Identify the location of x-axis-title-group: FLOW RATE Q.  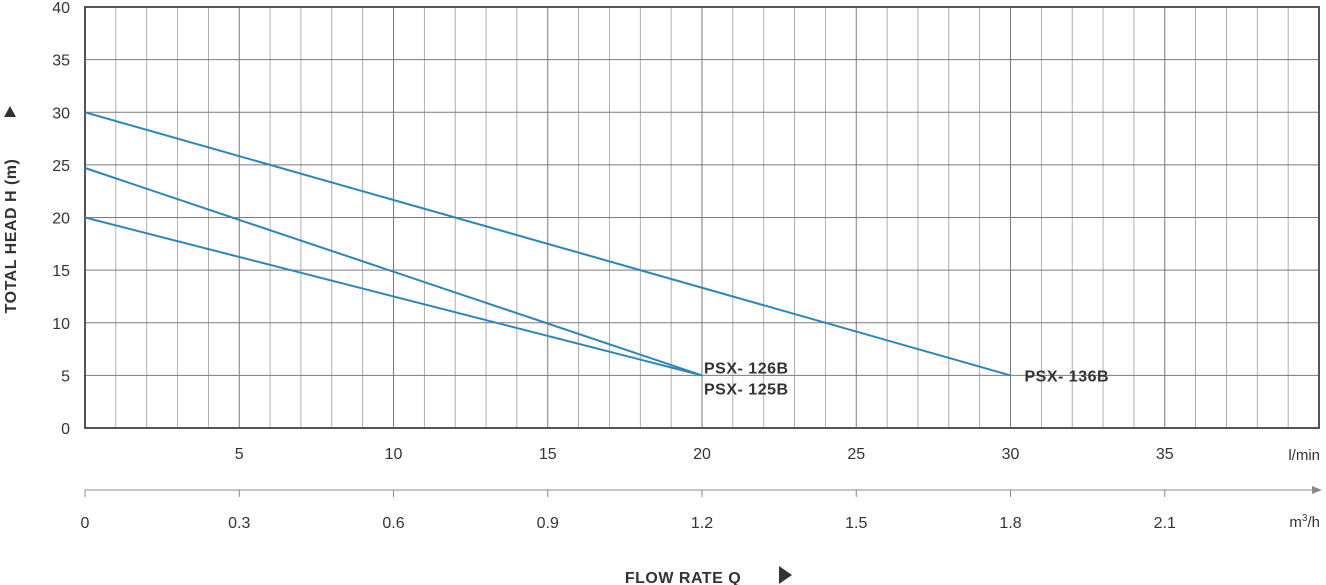
(708, 575).